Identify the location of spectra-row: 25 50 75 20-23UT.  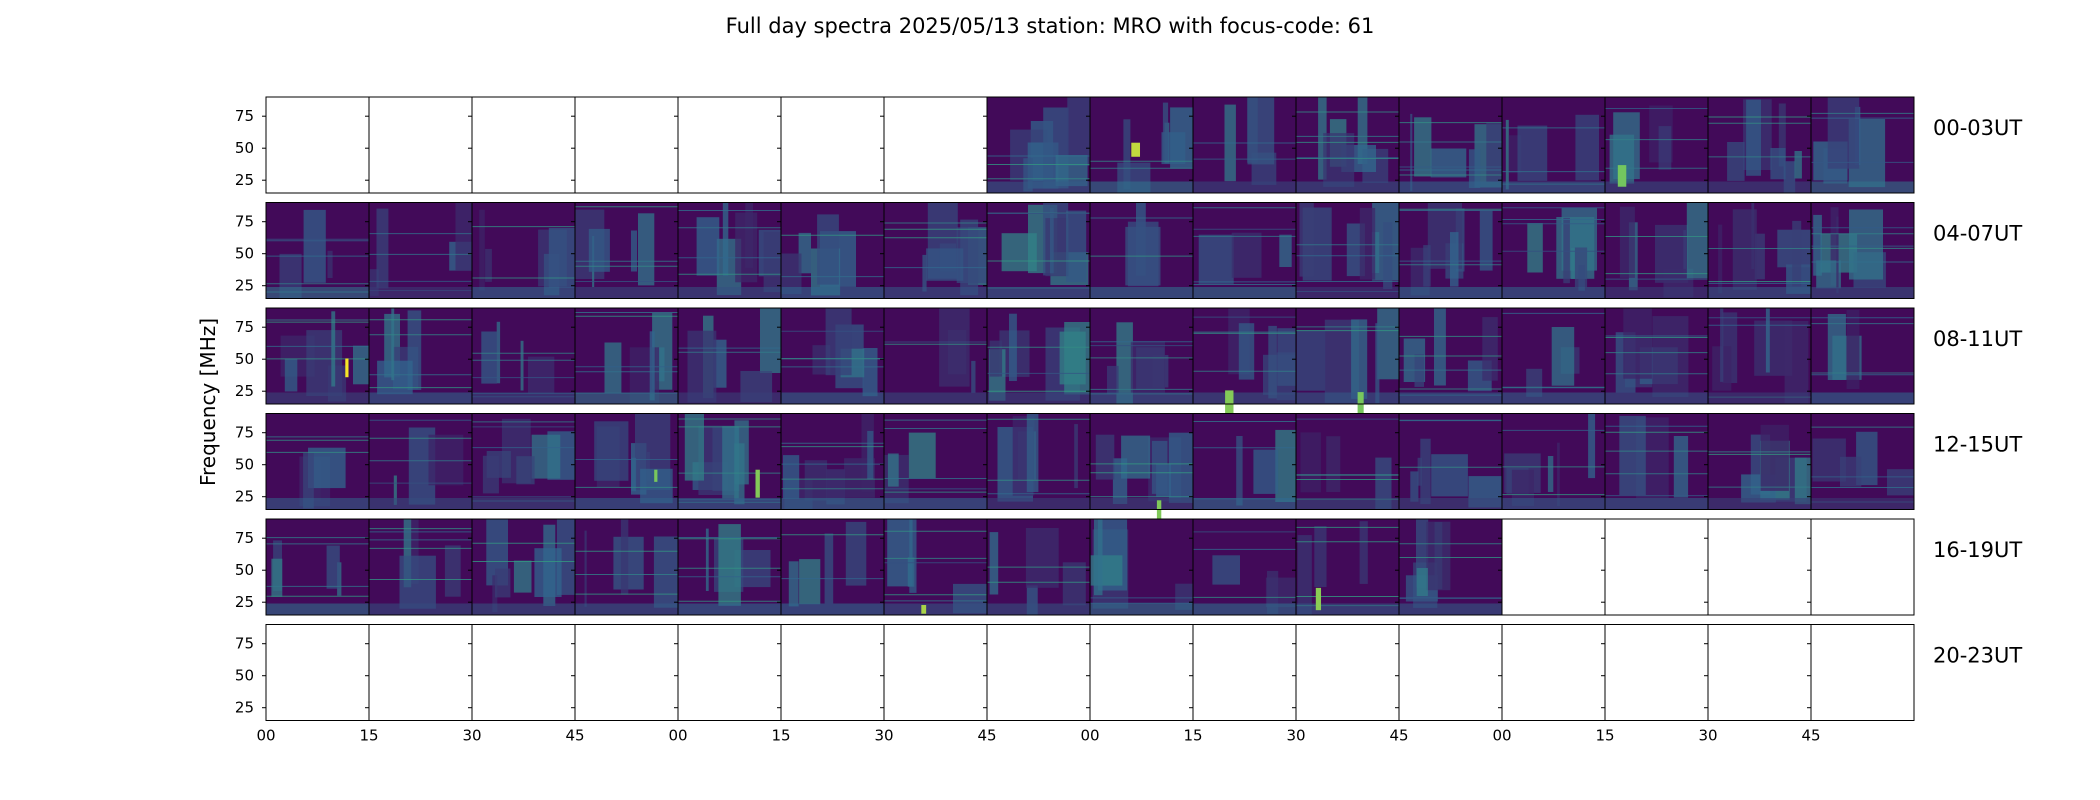
(1128, 672).